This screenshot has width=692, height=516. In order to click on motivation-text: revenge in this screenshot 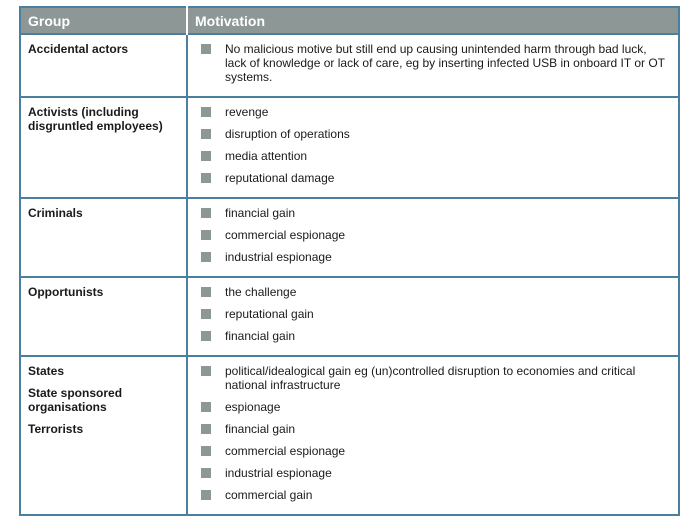, I will do `click(247, 112)`.